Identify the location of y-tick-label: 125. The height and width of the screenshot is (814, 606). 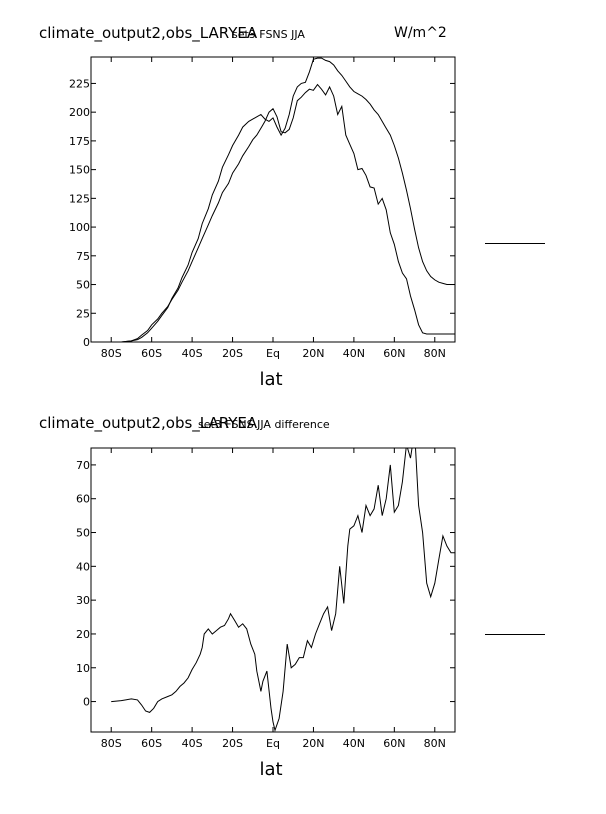
(79, 198).